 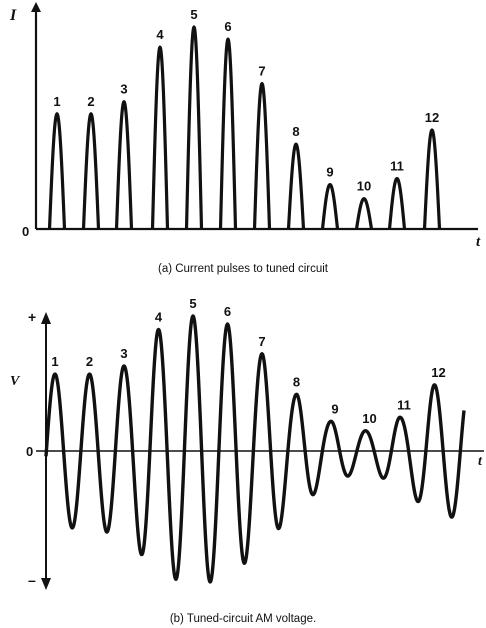 What do you see at coordinates (334, 408) in the screenshot?
I see `peak-label-9: 9` at bounding box center [334, 408].